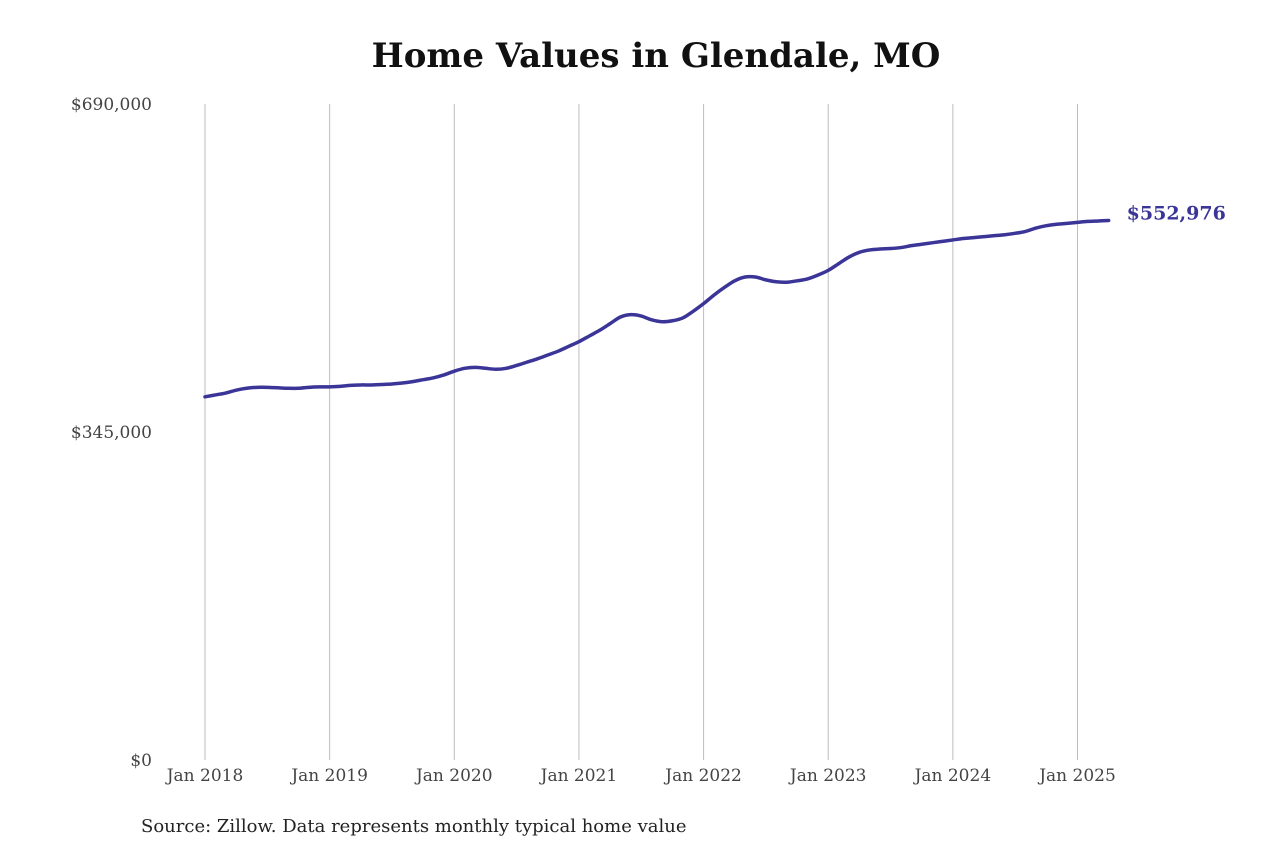  I want to click on y-tick-label: $690,000, so click(111, 105).